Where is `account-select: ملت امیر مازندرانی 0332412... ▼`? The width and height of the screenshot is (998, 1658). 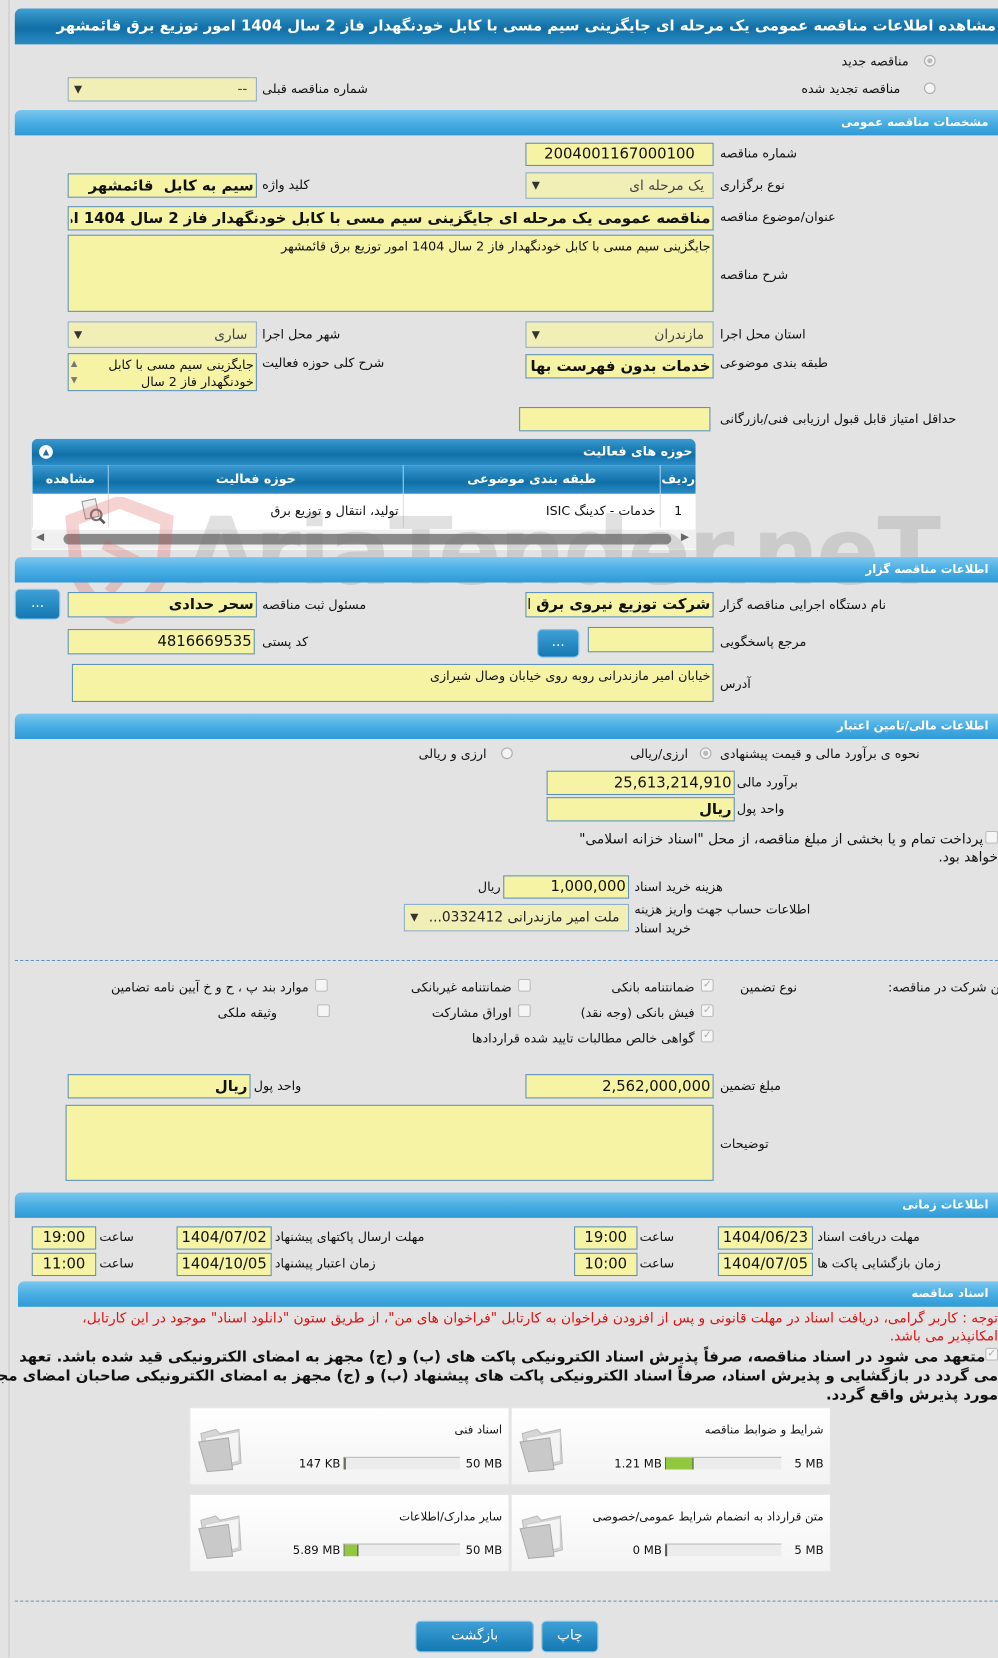 account-select: ملت امیر مازندرانی 0332412... ▼ is located at coordinates (516, 917).